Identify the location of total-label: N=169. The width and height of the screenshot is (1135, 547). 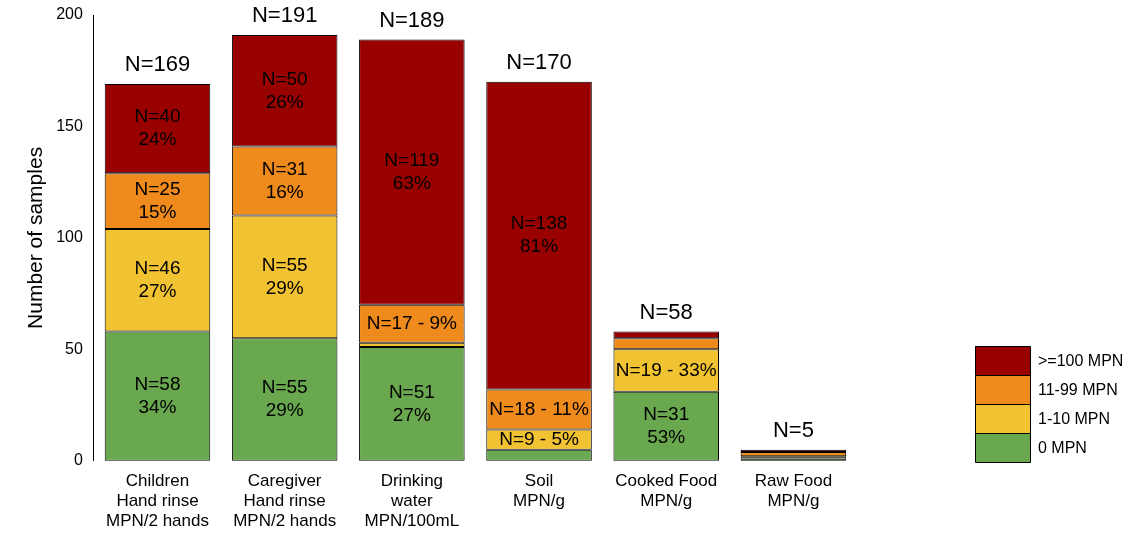
(157, 64).